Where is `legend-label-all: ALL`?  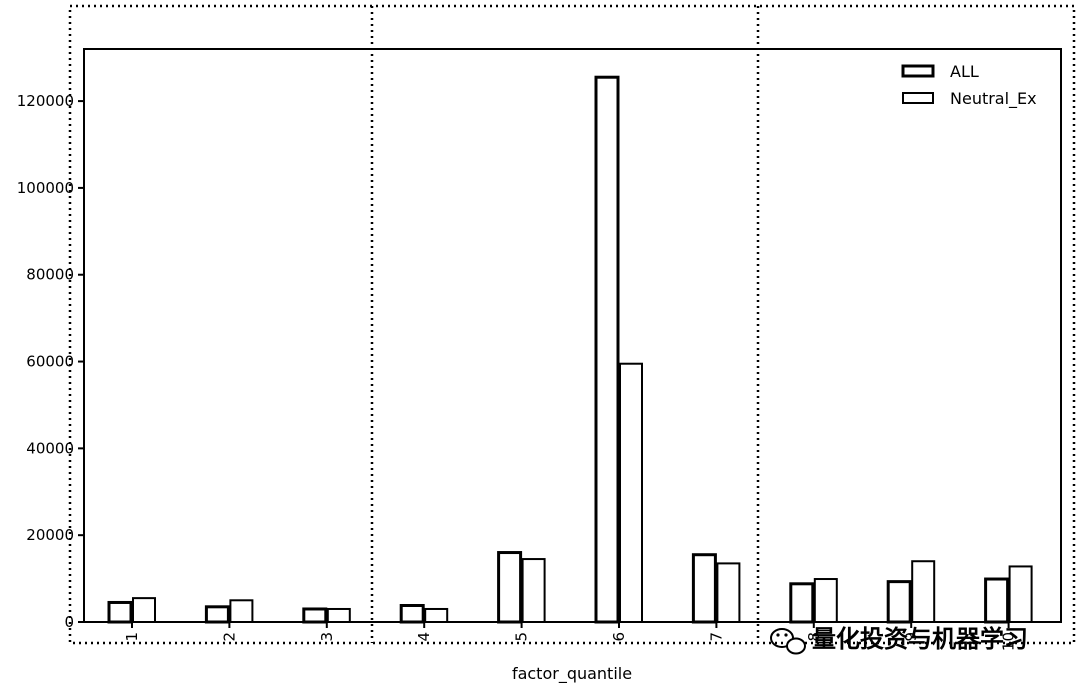 legend-label-all: ALL is located at coordinates (964, 71).